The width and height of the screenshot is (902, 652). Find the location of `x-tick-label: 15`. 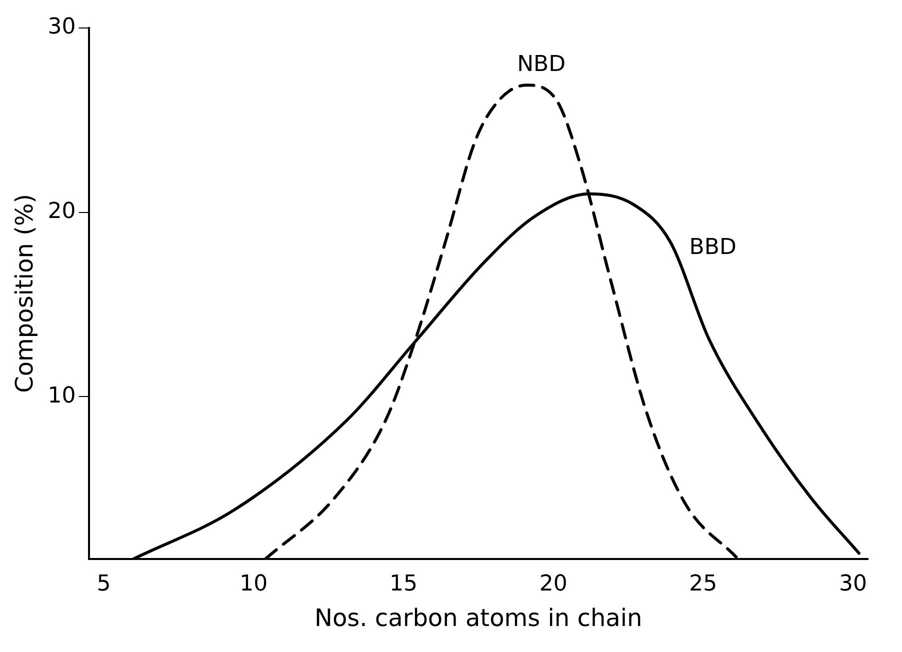

x-tick-label: 15 is located at coordinates (403, 584).